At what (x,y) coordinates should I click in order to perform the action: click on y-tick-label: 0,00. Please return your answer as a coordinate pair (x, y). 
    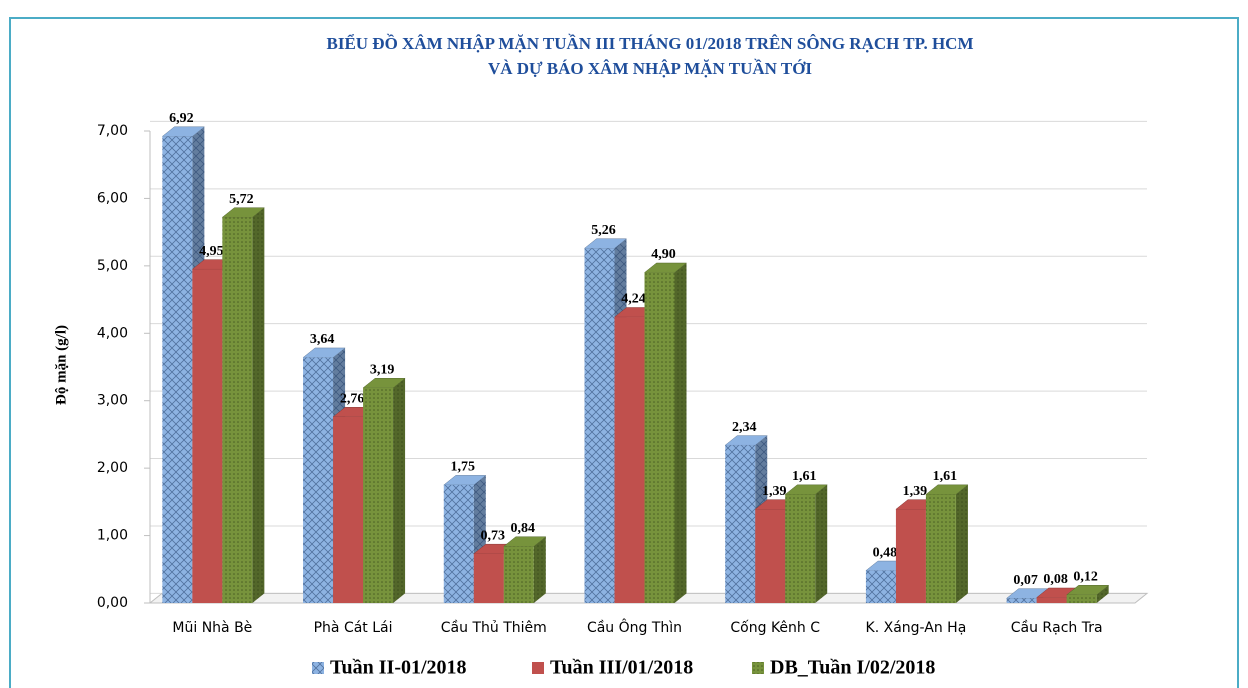
    Looking at the image, I should click on (112, 603).